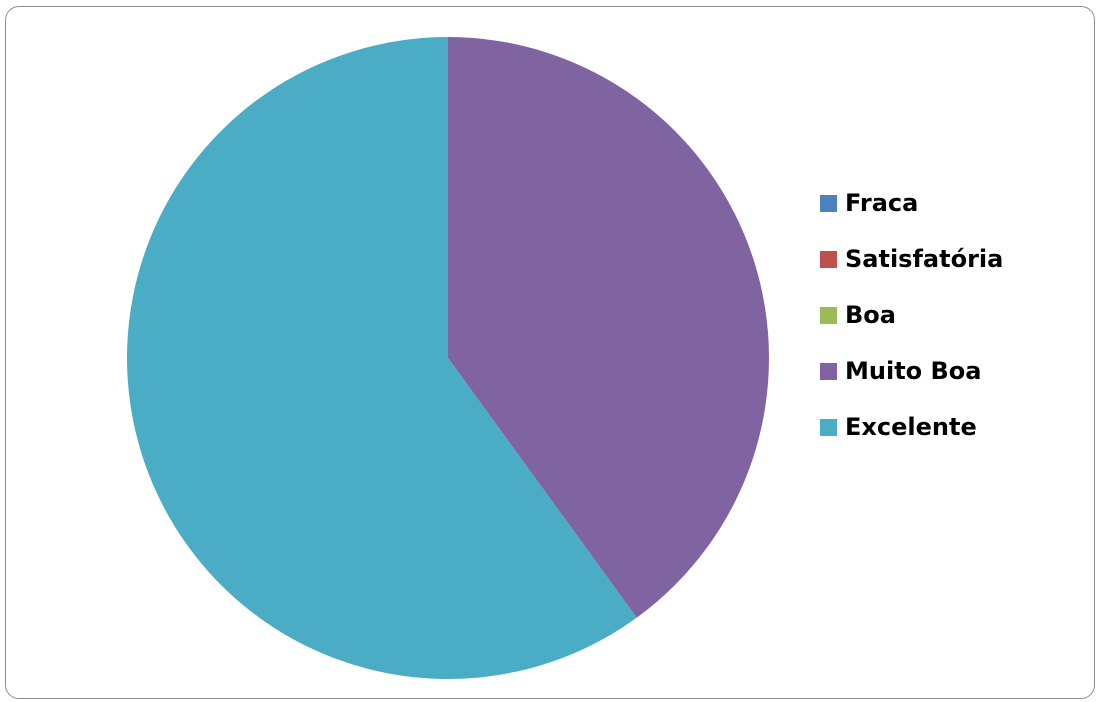 The height and width of the screenshot is (702, 1099). What do you see at coordinates (828, 427) in the screenshot?
I see `legend-swatch-excelente` at bounding box center [828, 427].